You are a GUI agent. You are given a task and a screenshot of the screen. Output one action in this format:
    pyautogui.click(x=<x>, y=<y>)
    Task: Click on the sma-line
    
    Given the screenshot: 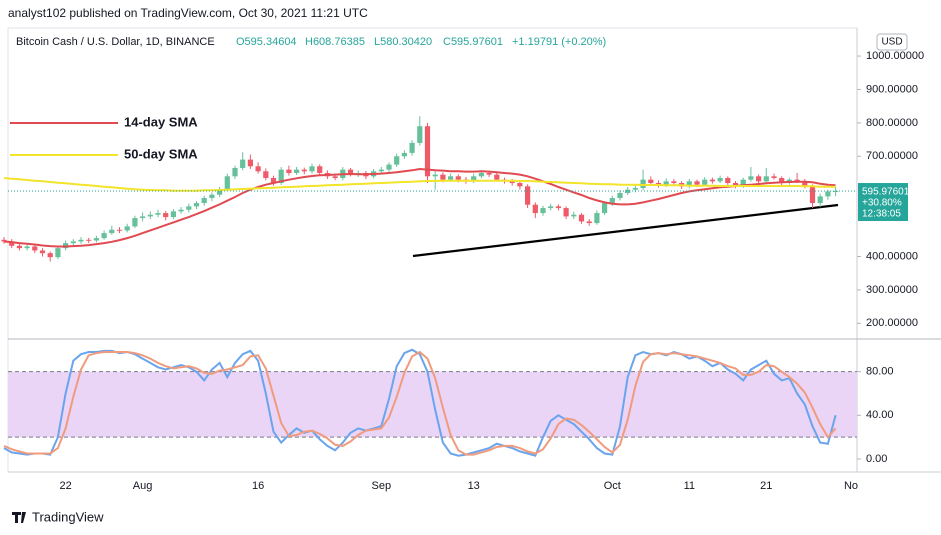 What is the action you would take?
    pyautogui.click(x=419, y=207)
    